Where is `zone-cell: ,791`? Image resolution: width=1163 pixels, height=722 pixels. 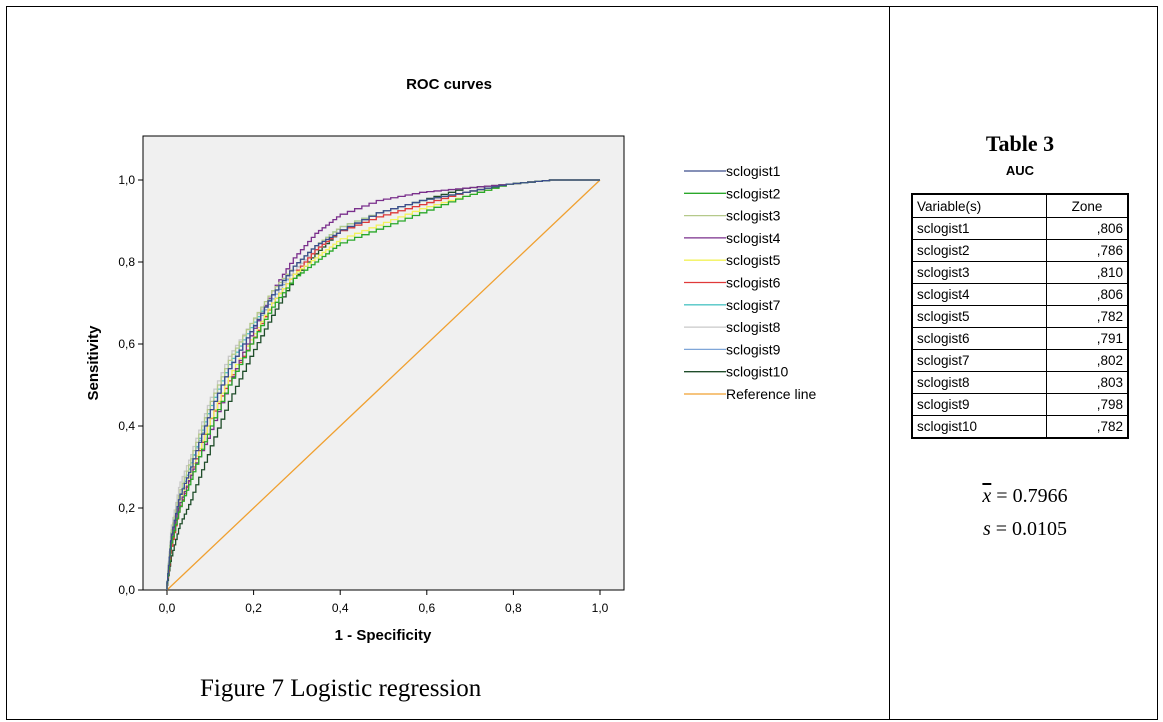 zone-cell: ,791 is located at coordinates (1087, 338).